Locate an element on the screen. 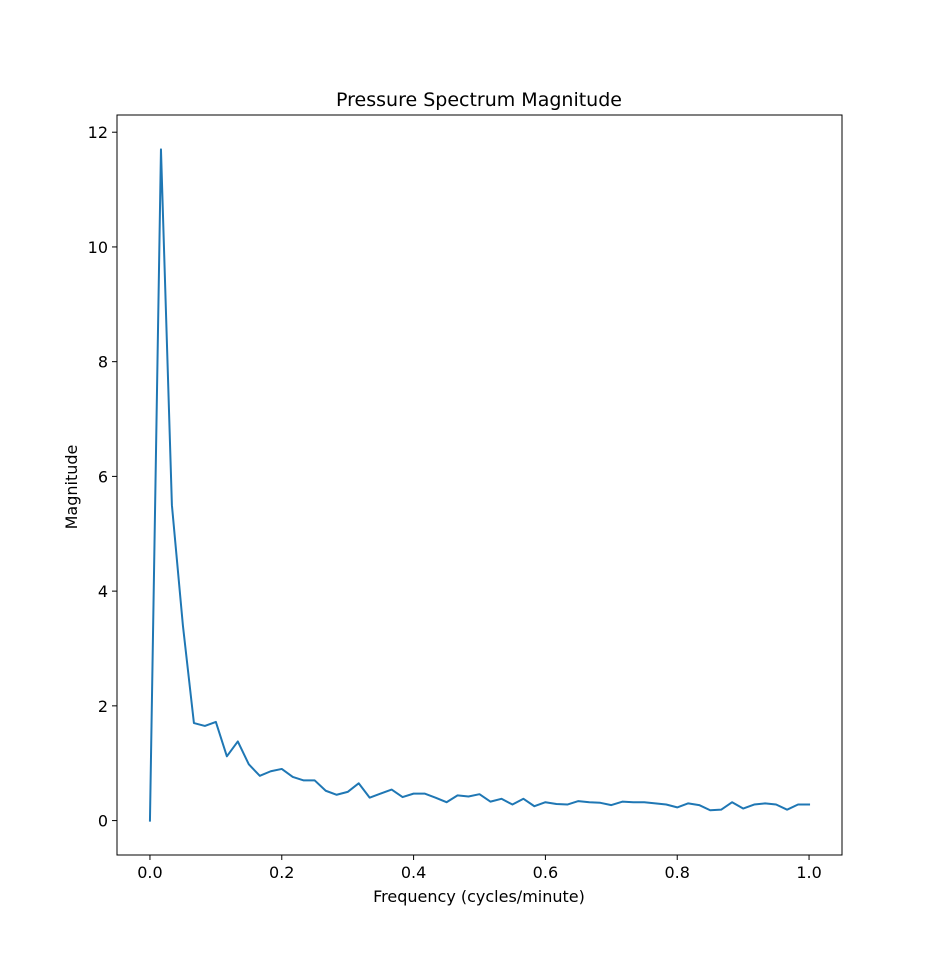 The image size is (935, 965). x-axis-ticks: 0.0 0.2 0.4 0.6 0.8 1.0 is located at coordinates (479, 868).